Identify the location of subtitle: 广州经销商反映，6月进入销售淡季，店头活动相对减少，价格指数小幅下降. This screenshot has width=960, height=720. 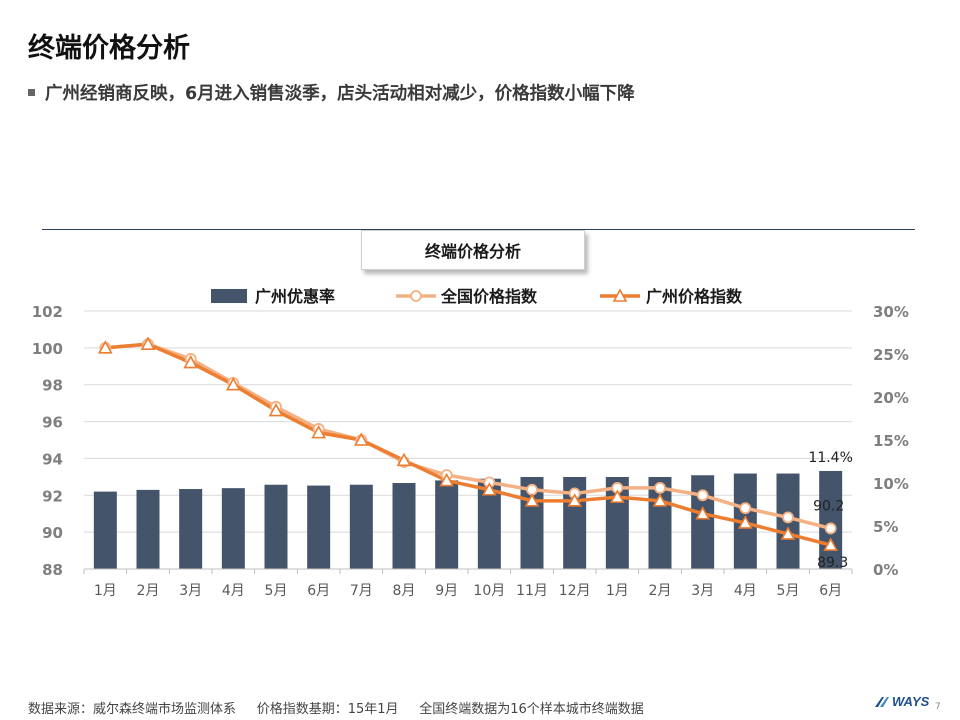
(331, 92).